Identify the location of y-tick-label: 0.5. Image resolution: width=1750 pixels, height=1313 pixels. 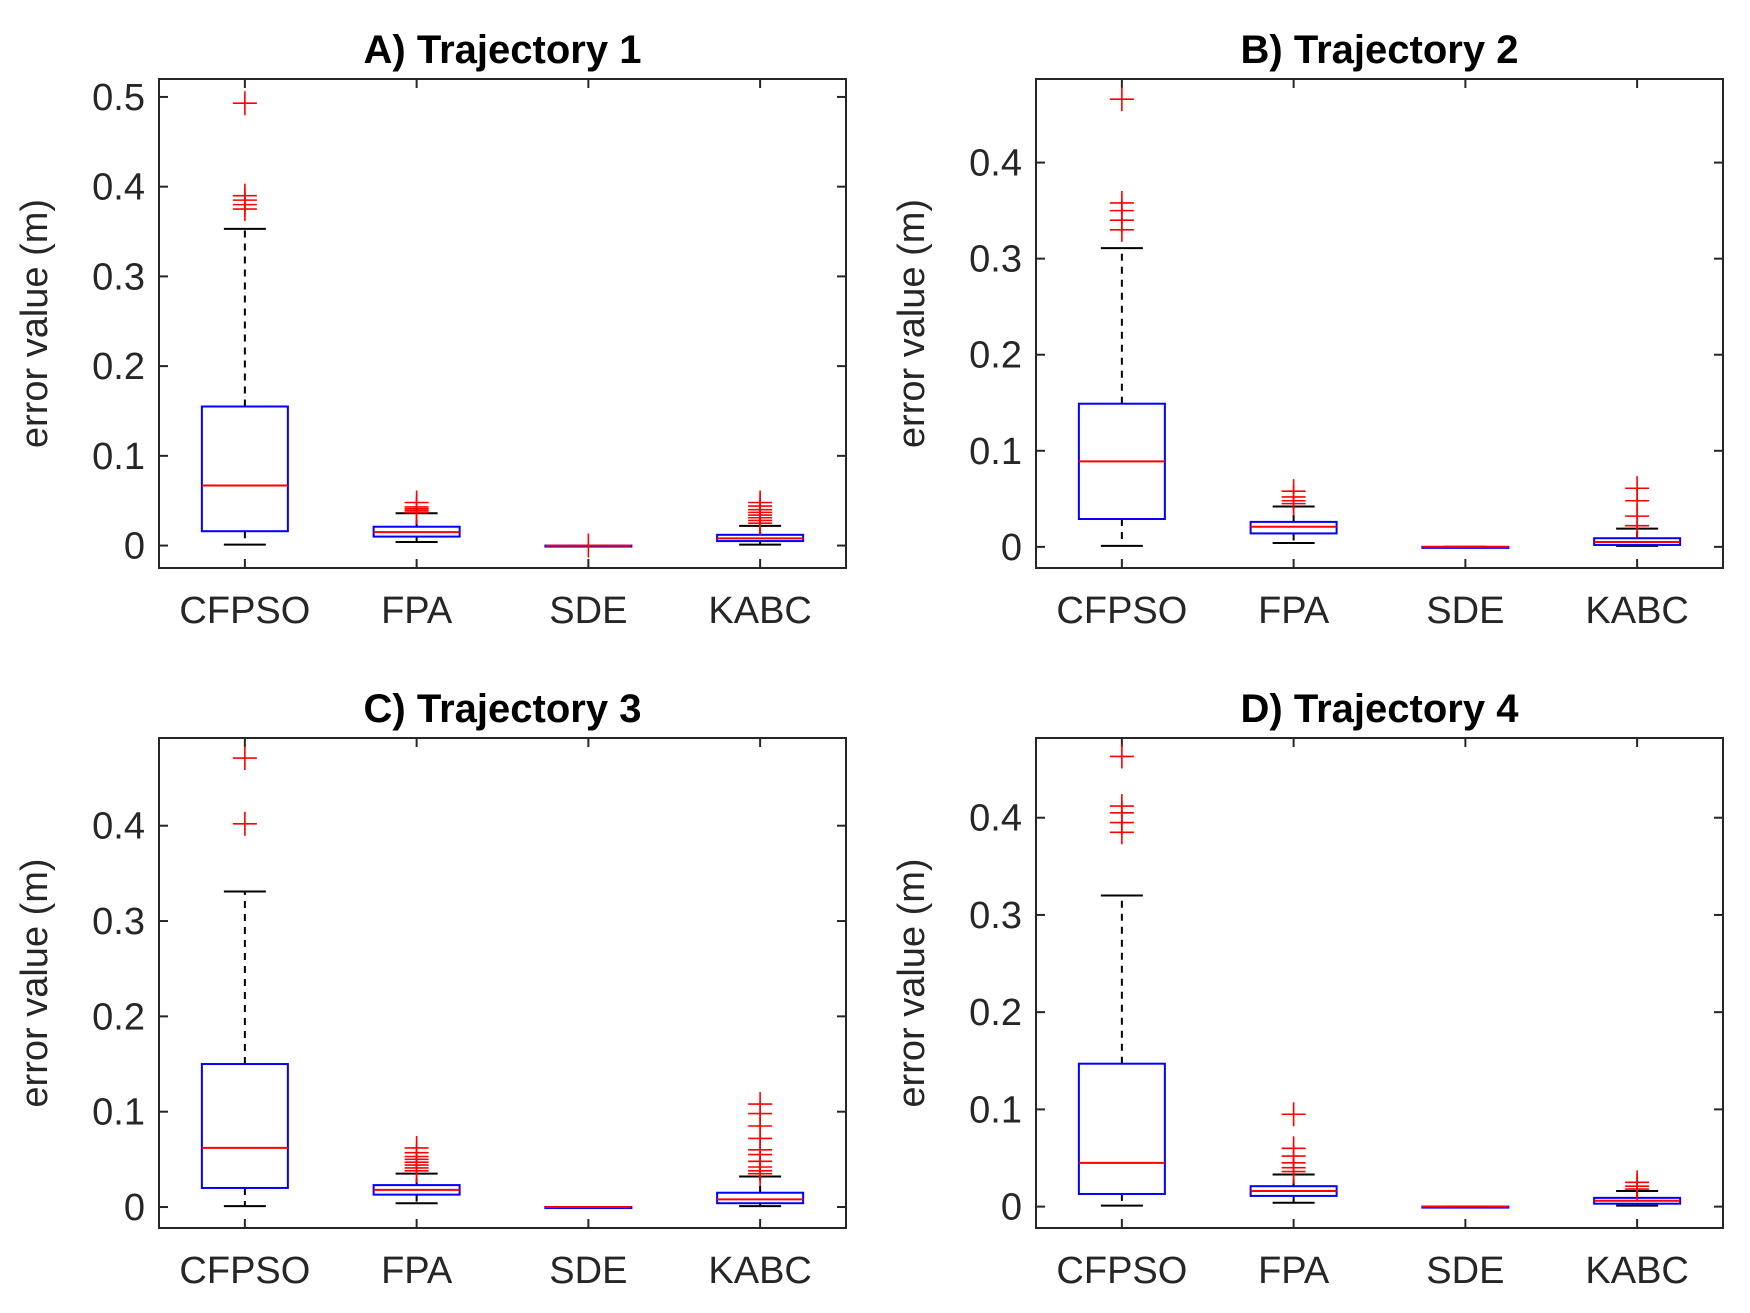
(118, 98).